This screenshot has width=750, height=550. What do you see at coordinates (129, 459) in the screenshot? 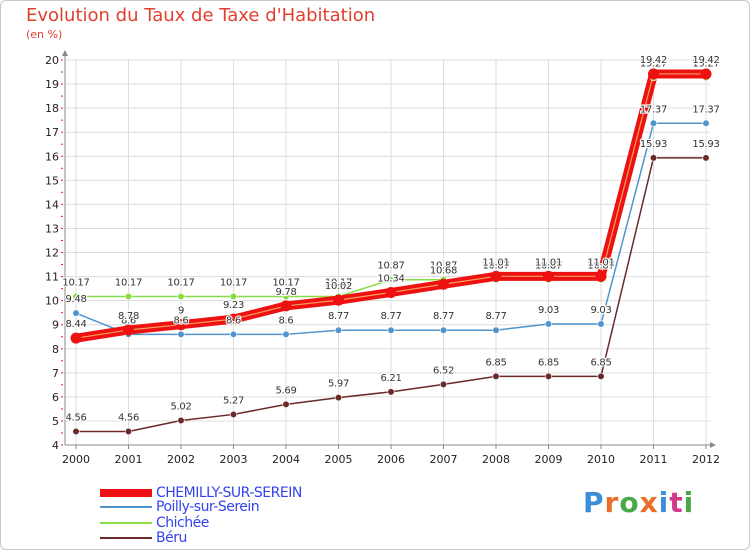
I see `x-tick-label: 2001` at bounding box center [129, 459].